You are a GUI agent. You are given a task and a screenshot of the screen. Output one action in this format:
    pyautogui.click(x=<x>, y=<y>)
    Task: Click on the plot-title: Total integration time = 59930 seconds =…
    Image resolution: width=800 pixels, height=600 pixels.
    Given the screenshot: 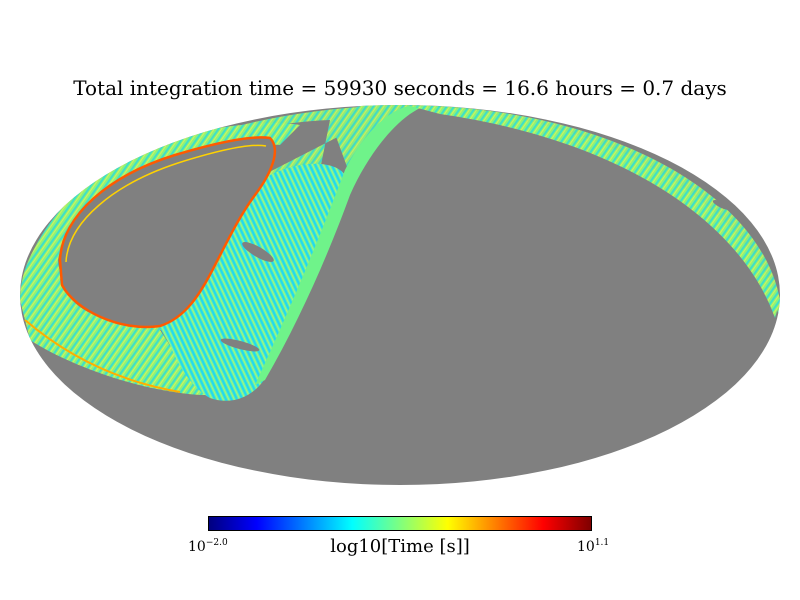 What is the action you would take?
    pyautogui.click(x=400, y=88)
    